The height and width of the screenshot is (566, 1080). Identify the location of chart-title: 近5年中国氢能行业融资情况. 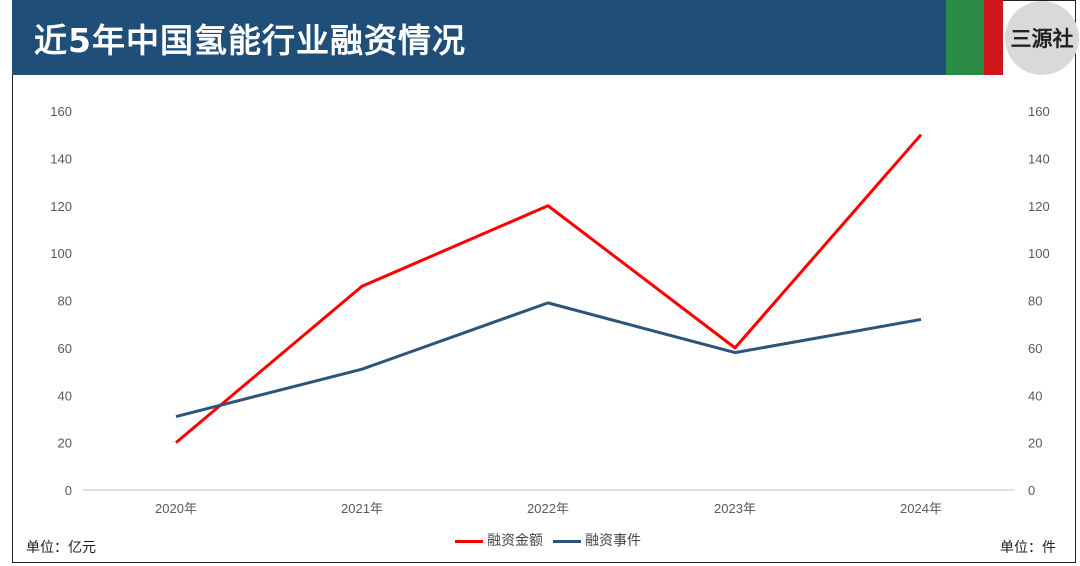
(250, 40).